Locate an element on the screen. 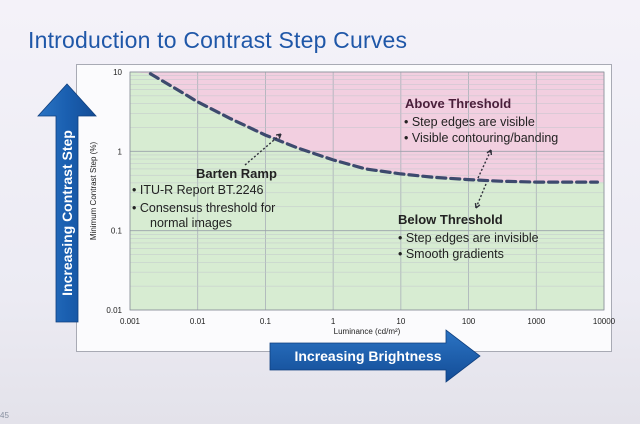  slide-number: 45 is located at coordinates (4, 415).